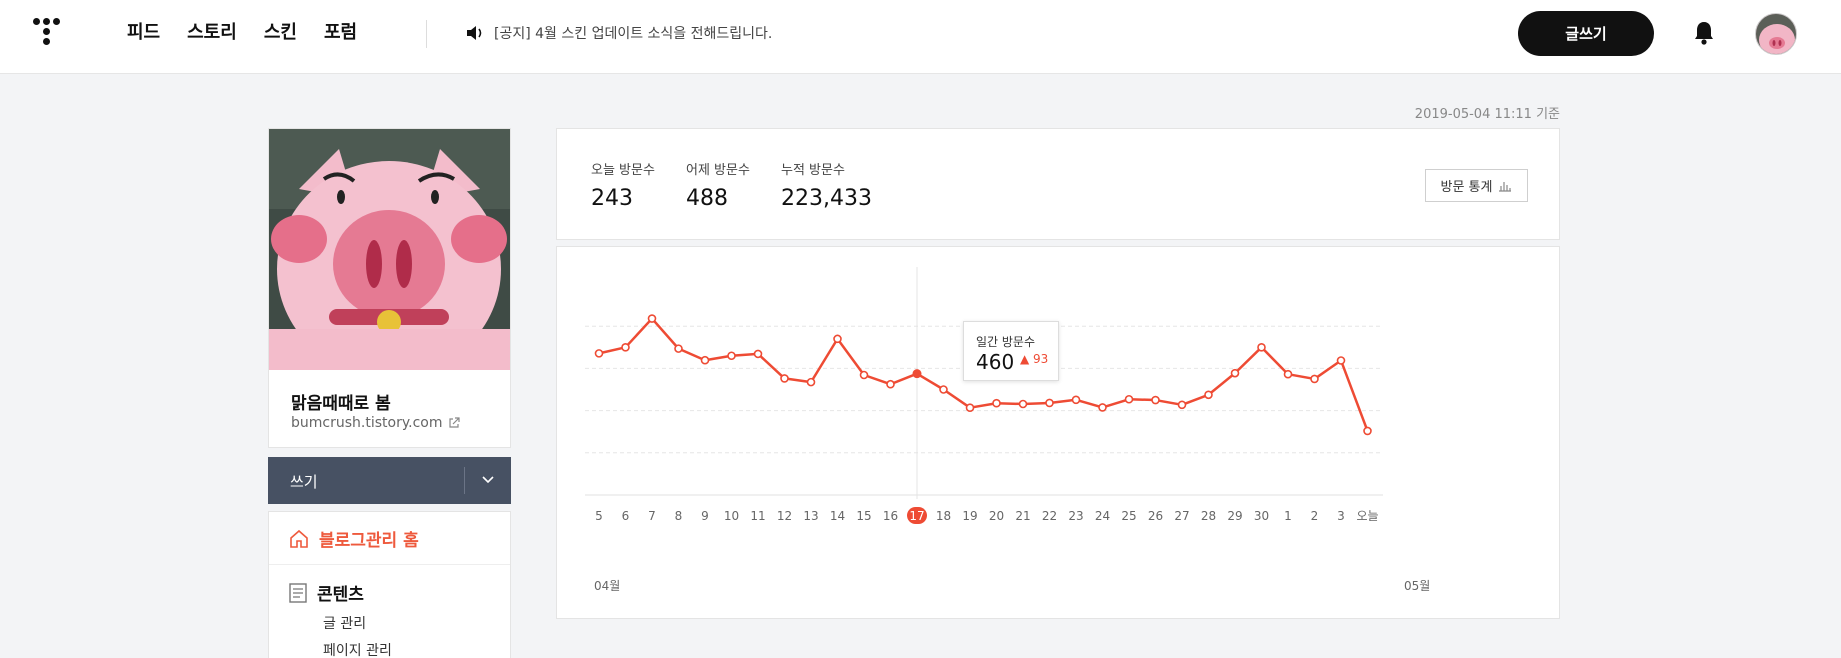  I want to click on main-nav: 피드 스토리 스킨 포럼, so click(255, 33).